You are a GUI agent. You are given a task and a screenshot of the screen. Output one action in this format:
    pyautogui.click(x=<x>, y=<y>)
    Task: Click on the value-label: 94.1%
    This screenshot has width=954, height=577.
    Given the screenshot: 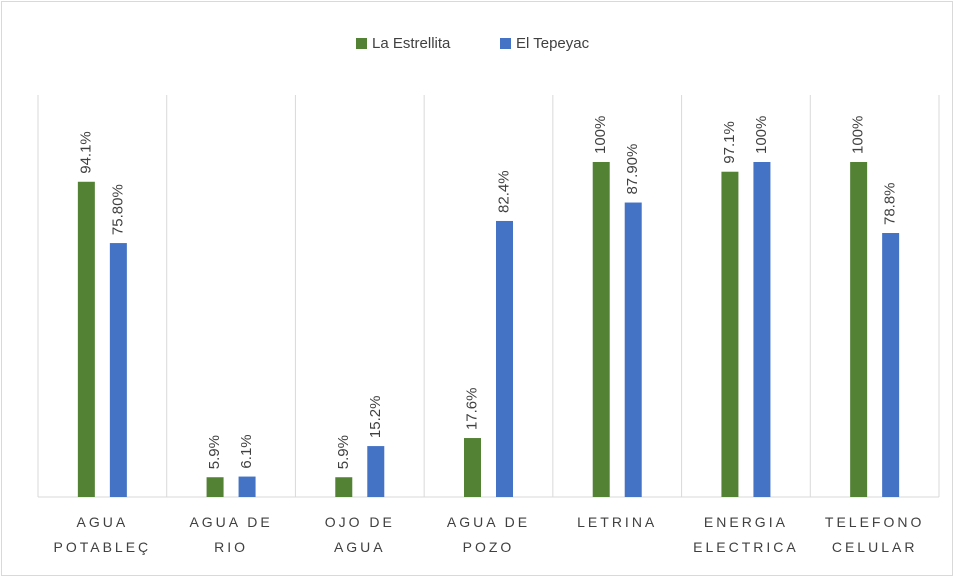 What is the action you would take?
    pyautogui.click(x=85, y=152)
    